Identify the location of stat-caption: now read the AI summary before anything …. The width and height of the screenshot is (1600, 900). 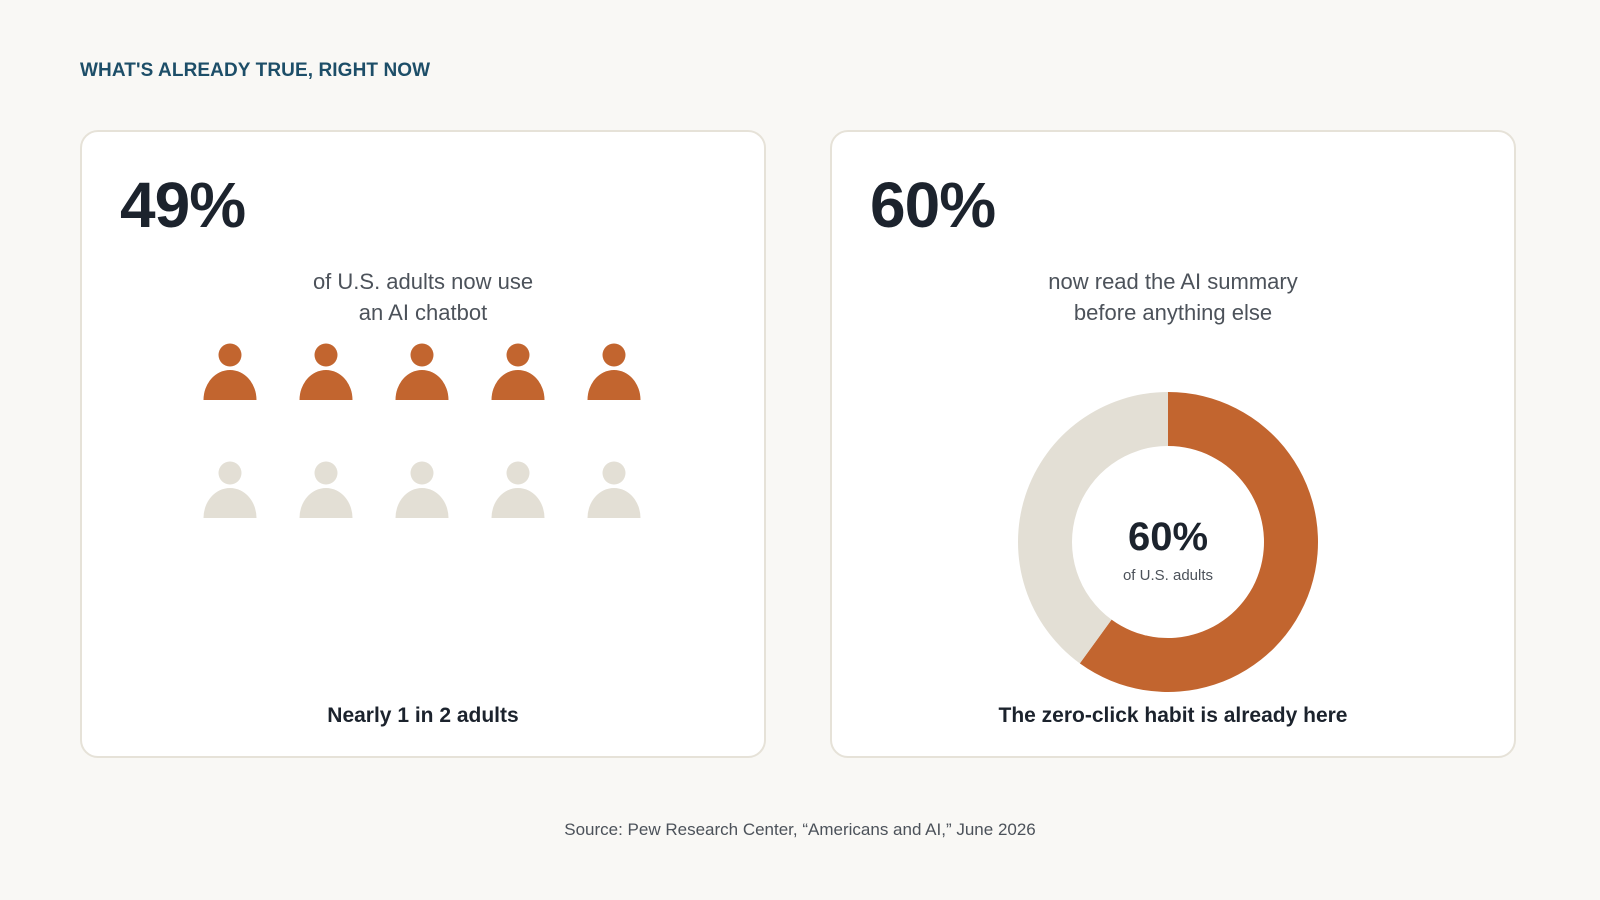
(1173, 297).